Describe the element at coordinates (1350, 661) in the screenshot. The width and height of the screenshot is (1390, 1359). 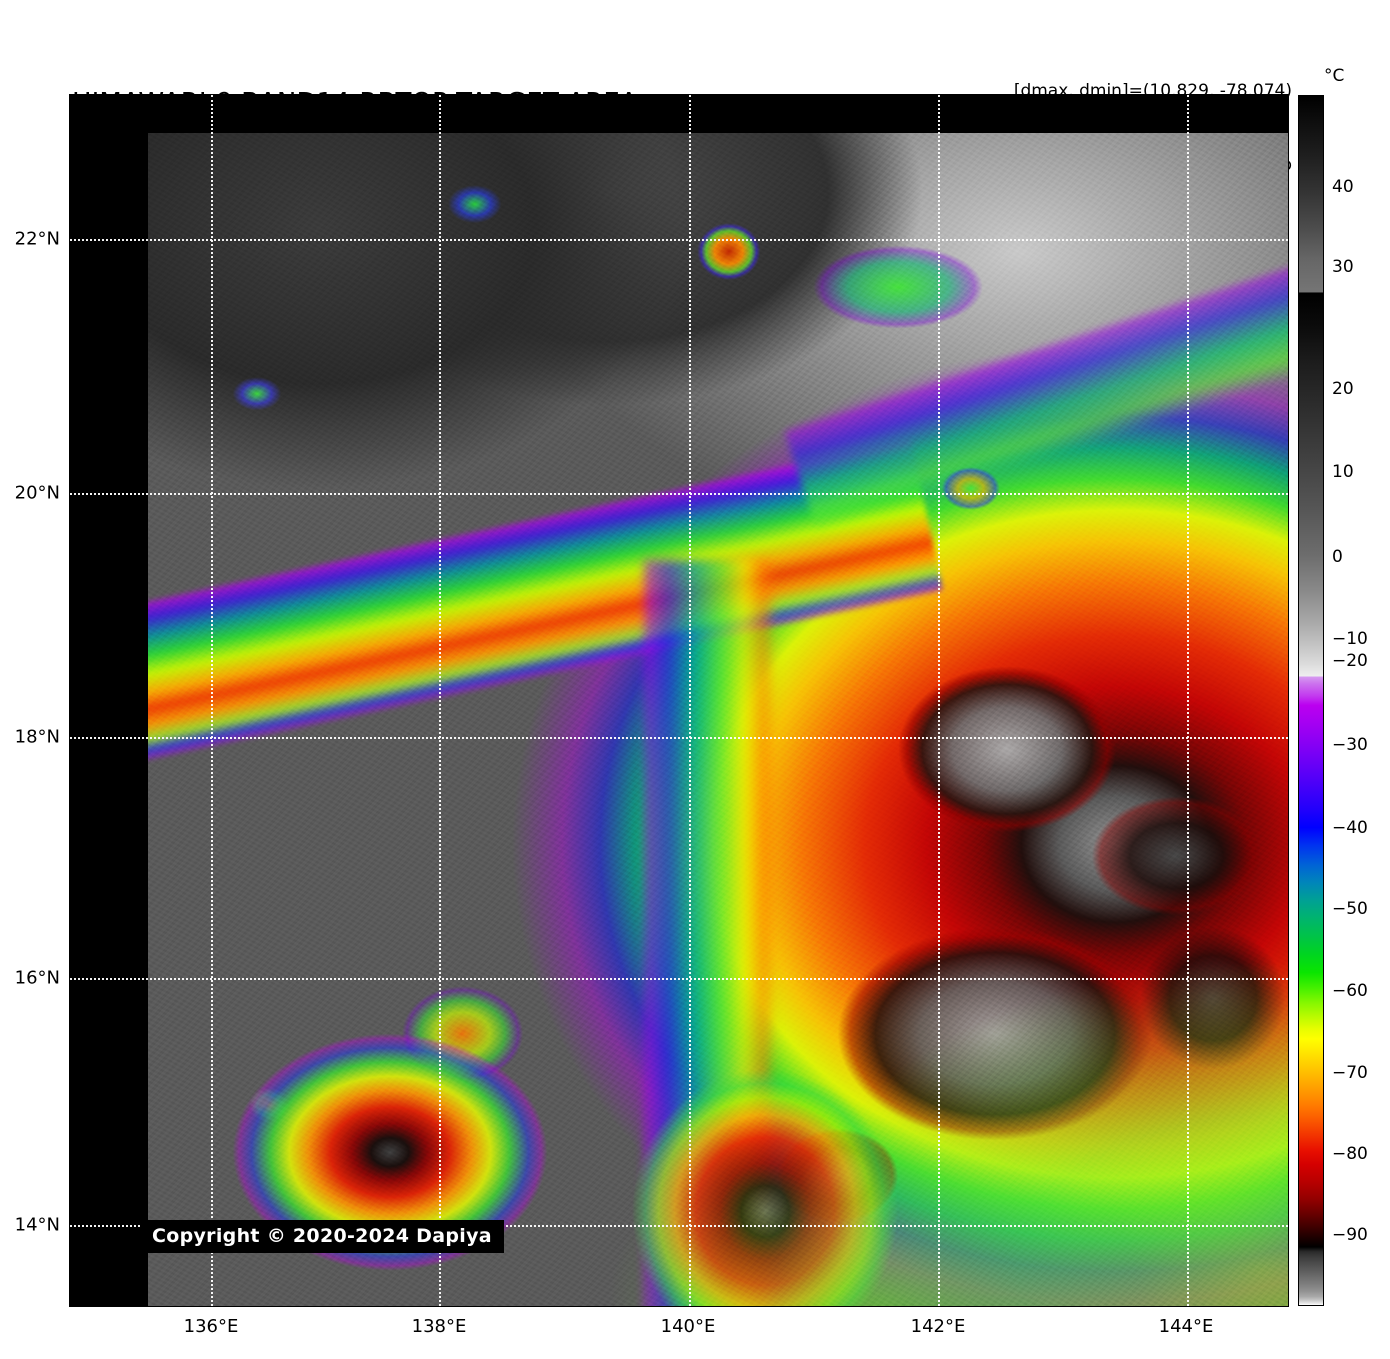
I see `colorbar-tick-neg20: −20` at that location.